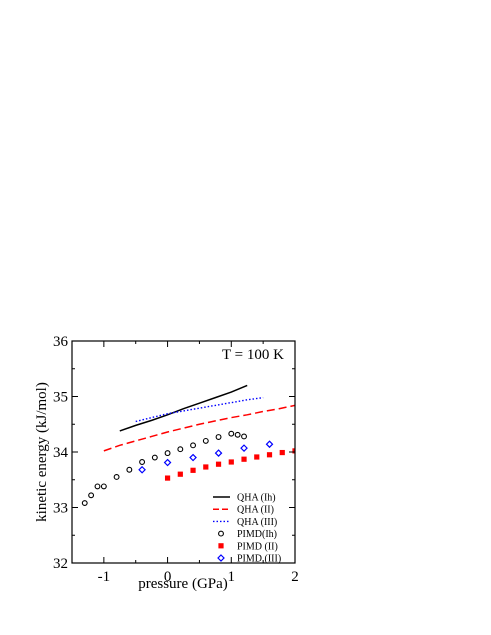 The image size is (491, 635). I want to click on legend-item: QHA (Ih), so click(244, 498).